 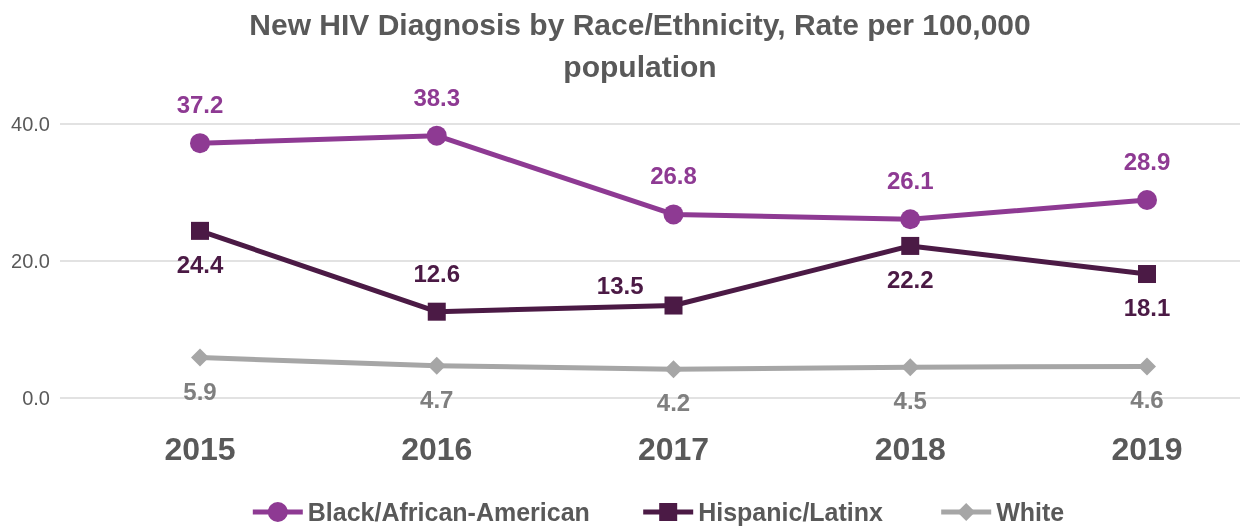 What do you see at coordinates (437, 97) in the screenshot?
I see `data-label: 38.3` at bounding box center [437, 97].